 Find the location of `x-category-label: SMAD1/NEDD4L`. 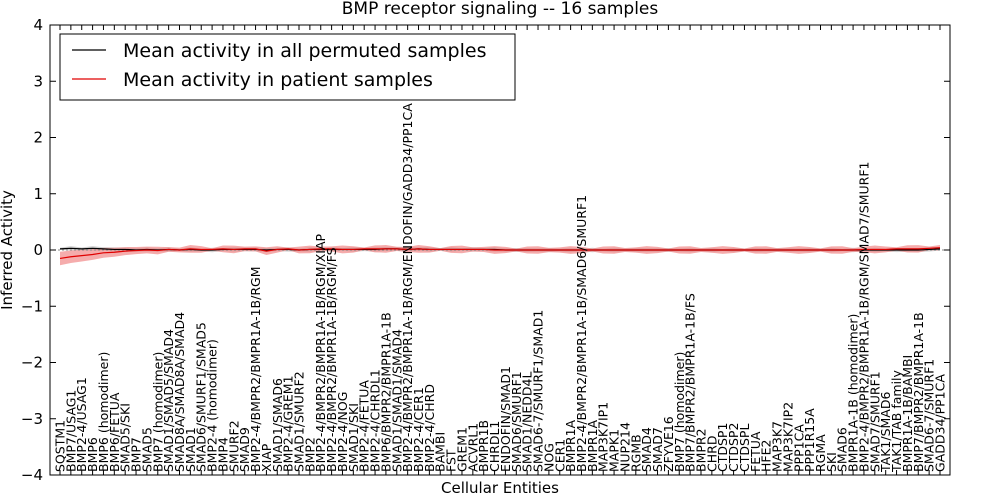

x-category-label: SMAD1/NEDD4L is located at coordinates (527, 421).